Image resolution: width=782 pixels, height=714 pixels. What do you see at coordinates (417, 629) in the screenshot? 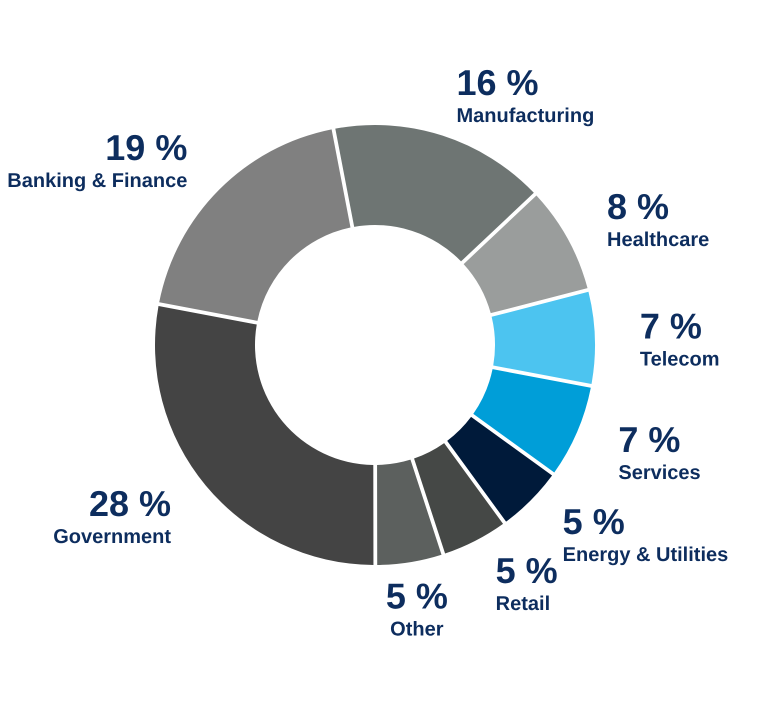
I see `slice-label: Other` at bounding box center [417, 629].